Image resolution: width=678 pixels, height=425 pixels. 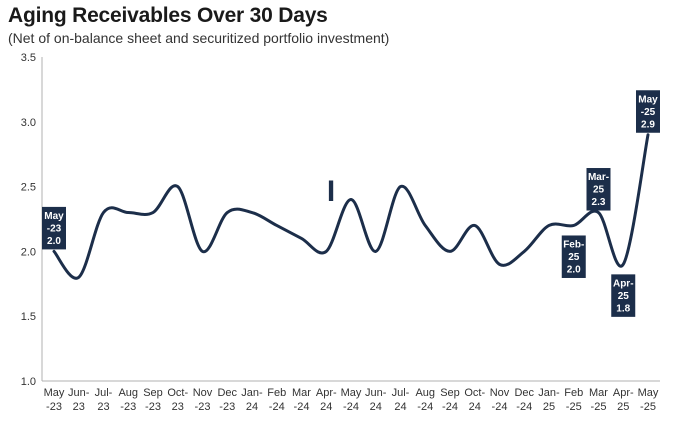 What do you see at coordinates (598, 400) in the screenshot?
I see `x-tick-label: Mar -25` at bounding box center [598, 400].